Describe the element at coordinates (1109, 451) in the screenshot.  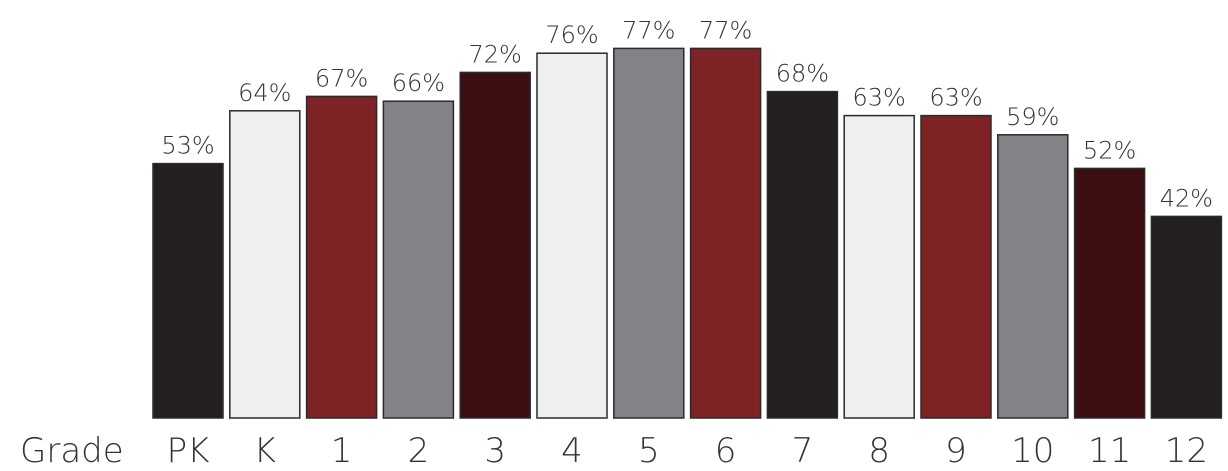
I see `tick-label-11: 11` at that location.